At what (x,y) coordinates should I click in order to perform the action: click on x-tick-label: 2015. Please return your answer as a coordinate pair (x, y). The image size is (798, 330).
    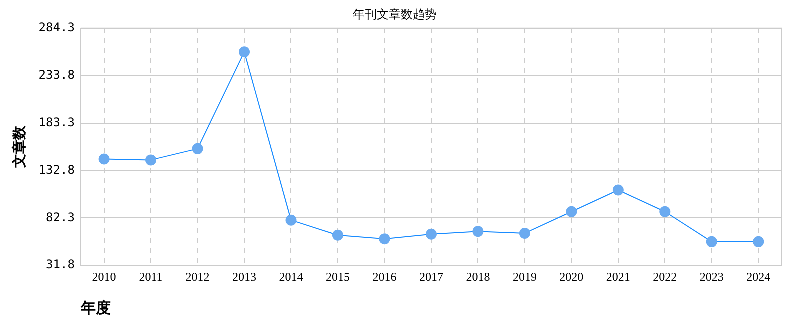
    Looking at the image, I should click on (338, 277).